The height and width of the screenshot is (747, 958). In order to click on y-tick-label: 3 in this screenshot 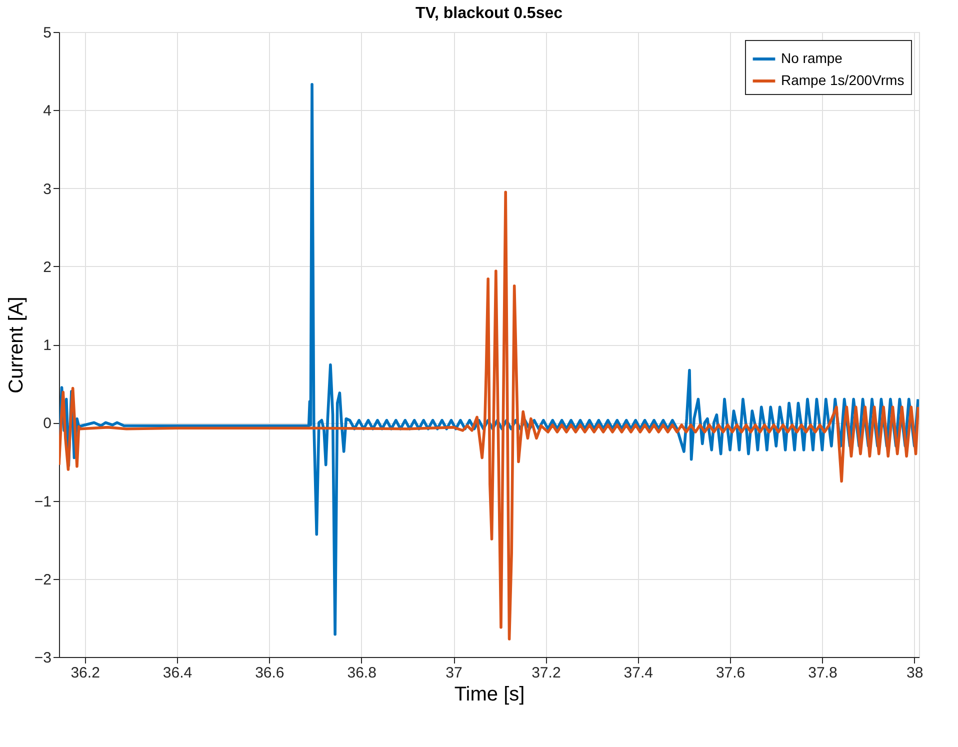, I will do `click(47, 189)`.